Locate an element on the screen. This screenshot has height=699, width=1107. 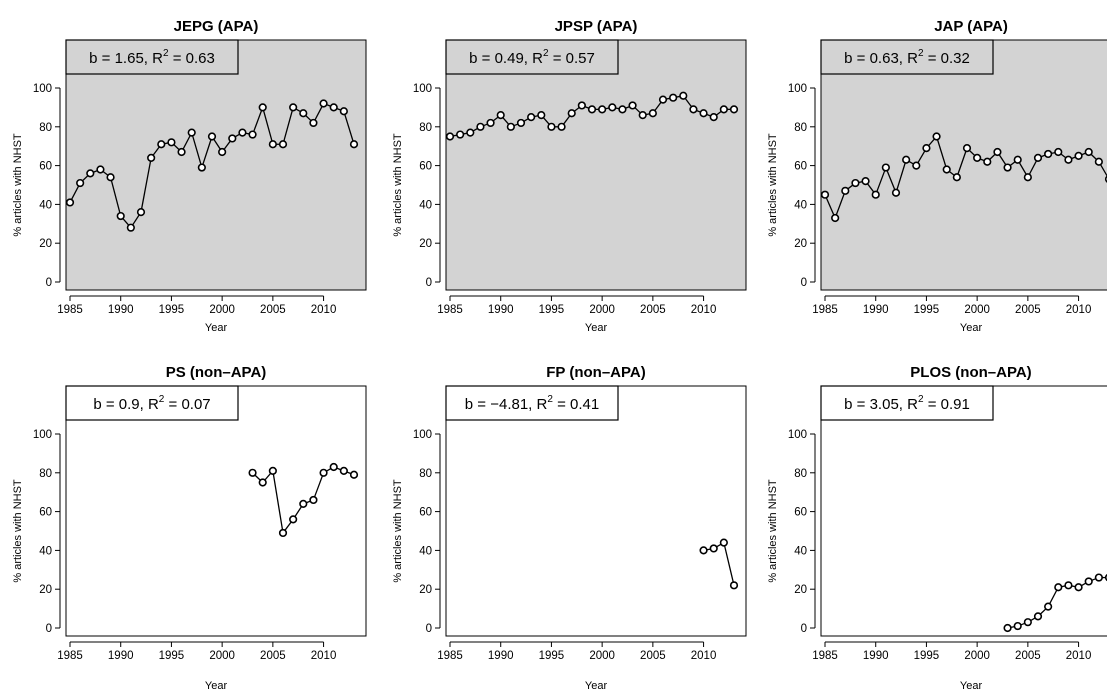
regression-legend: b = 0.63, R2 = 0.32 is located at coordinates (907, 57).